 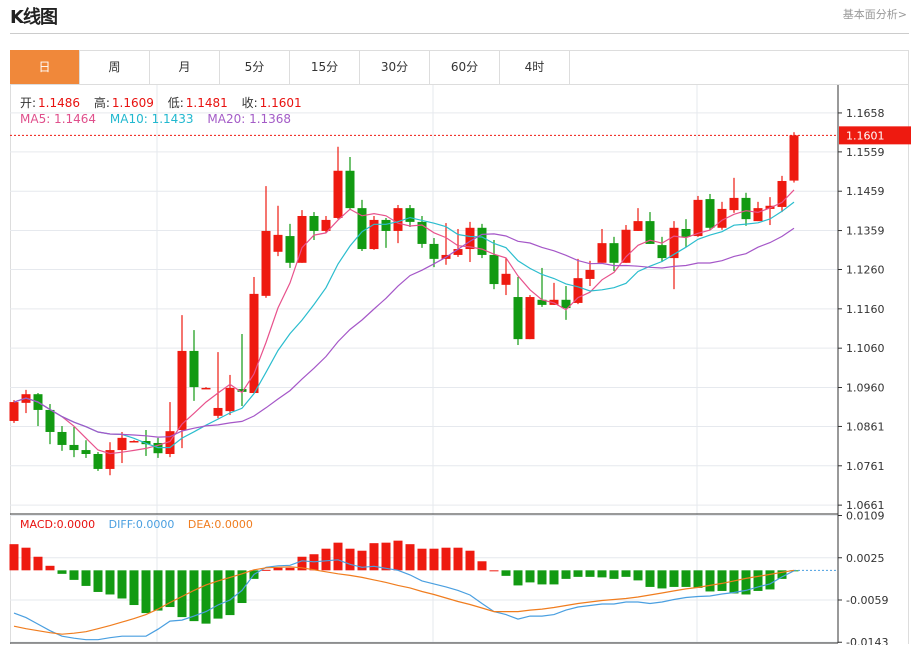 I want to click on ma-legend: MA5: 1.1464 MA10: 1.1433 MA20: 1.1368, so click(x=156, y=119).